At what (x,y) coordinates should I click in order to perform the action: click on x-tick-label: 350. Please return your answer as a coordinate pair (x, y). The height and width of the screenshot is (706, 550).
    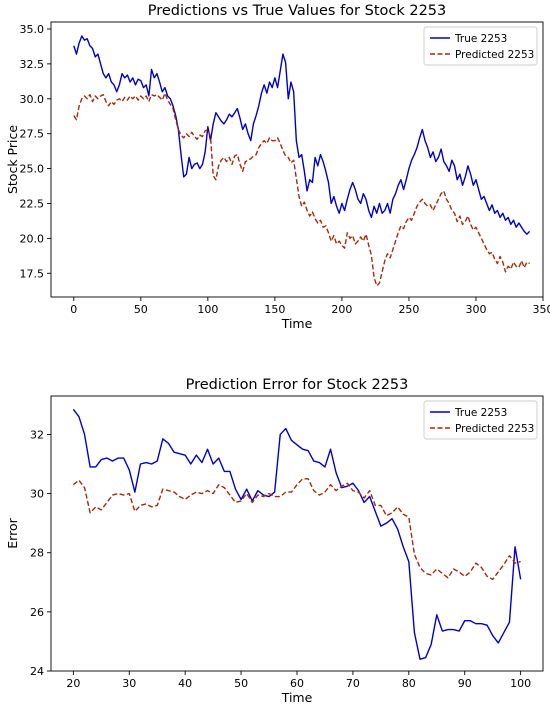
    Looking at the image, I should click on (541, 309).